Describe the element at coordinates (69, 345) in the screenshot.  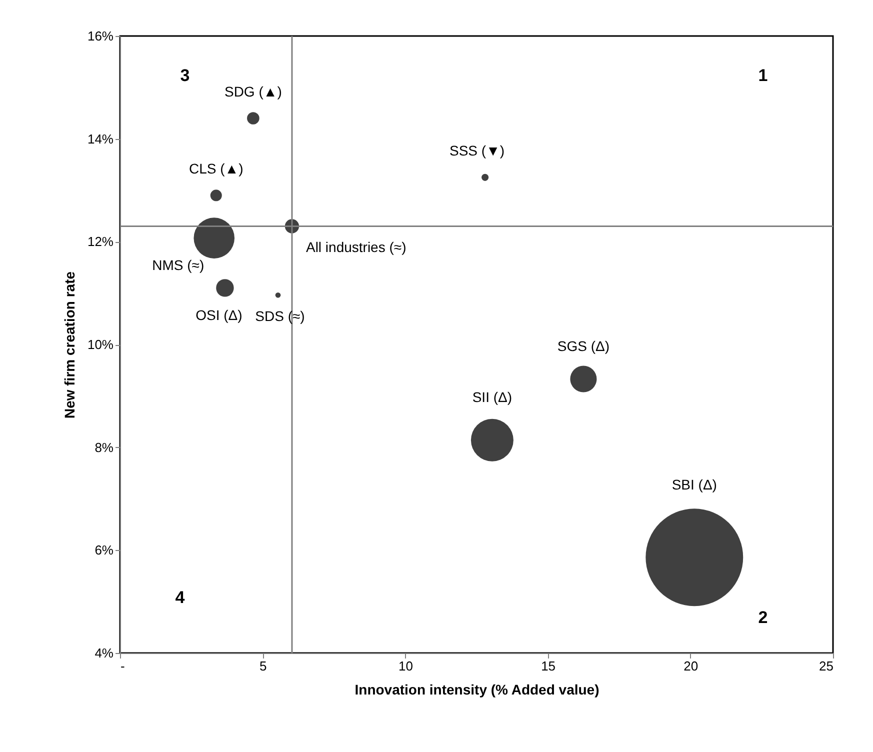
I see `y-axis-title: New firm creation rate` at that location.